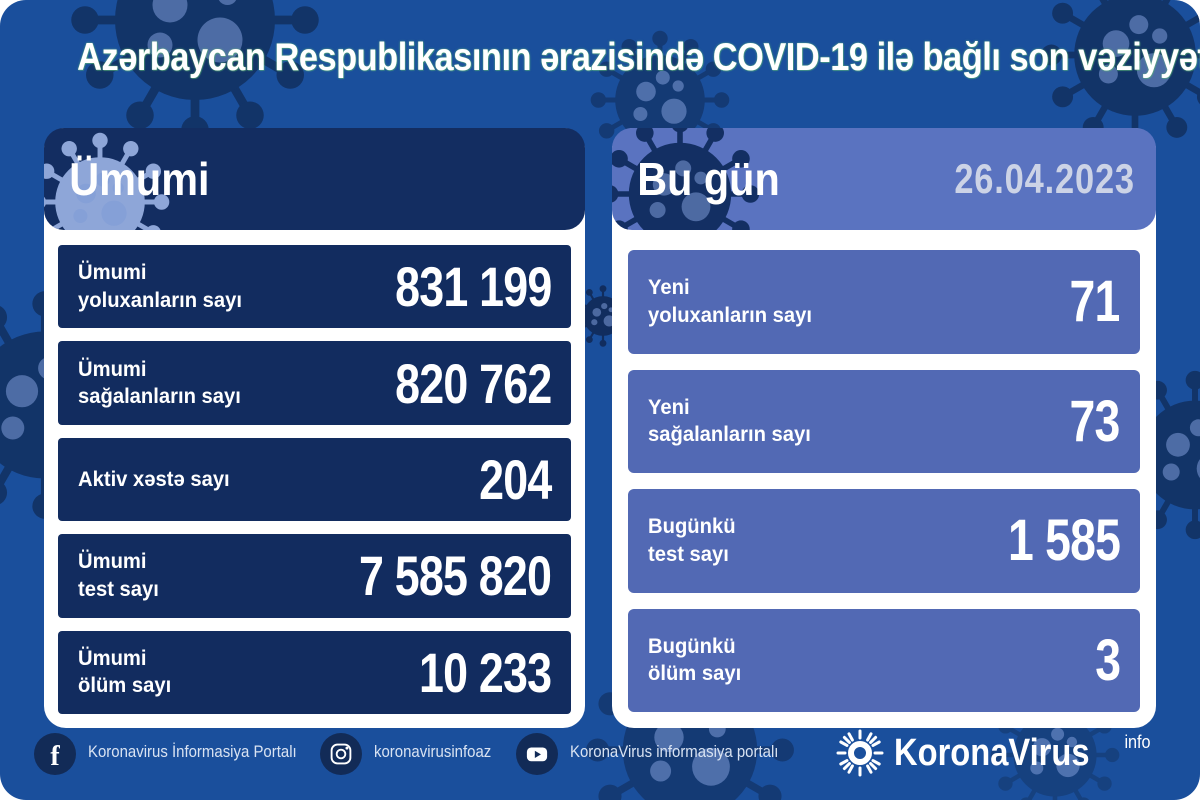 The image size is (1200, 800). I want to click on table-row: Bugünkü ölüm sayı 3, so click(884, 660).